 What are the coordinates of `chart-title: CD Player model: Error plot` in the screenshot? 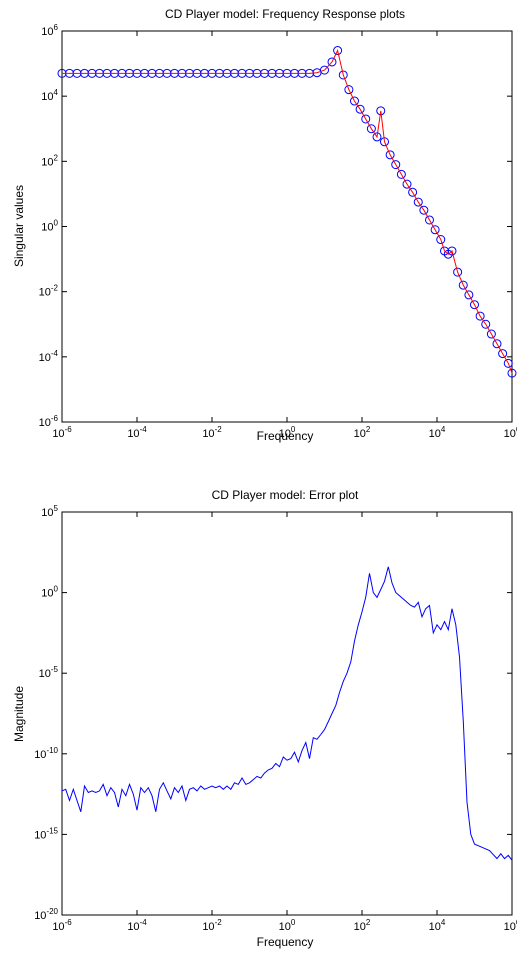 It's located at (285, 495).